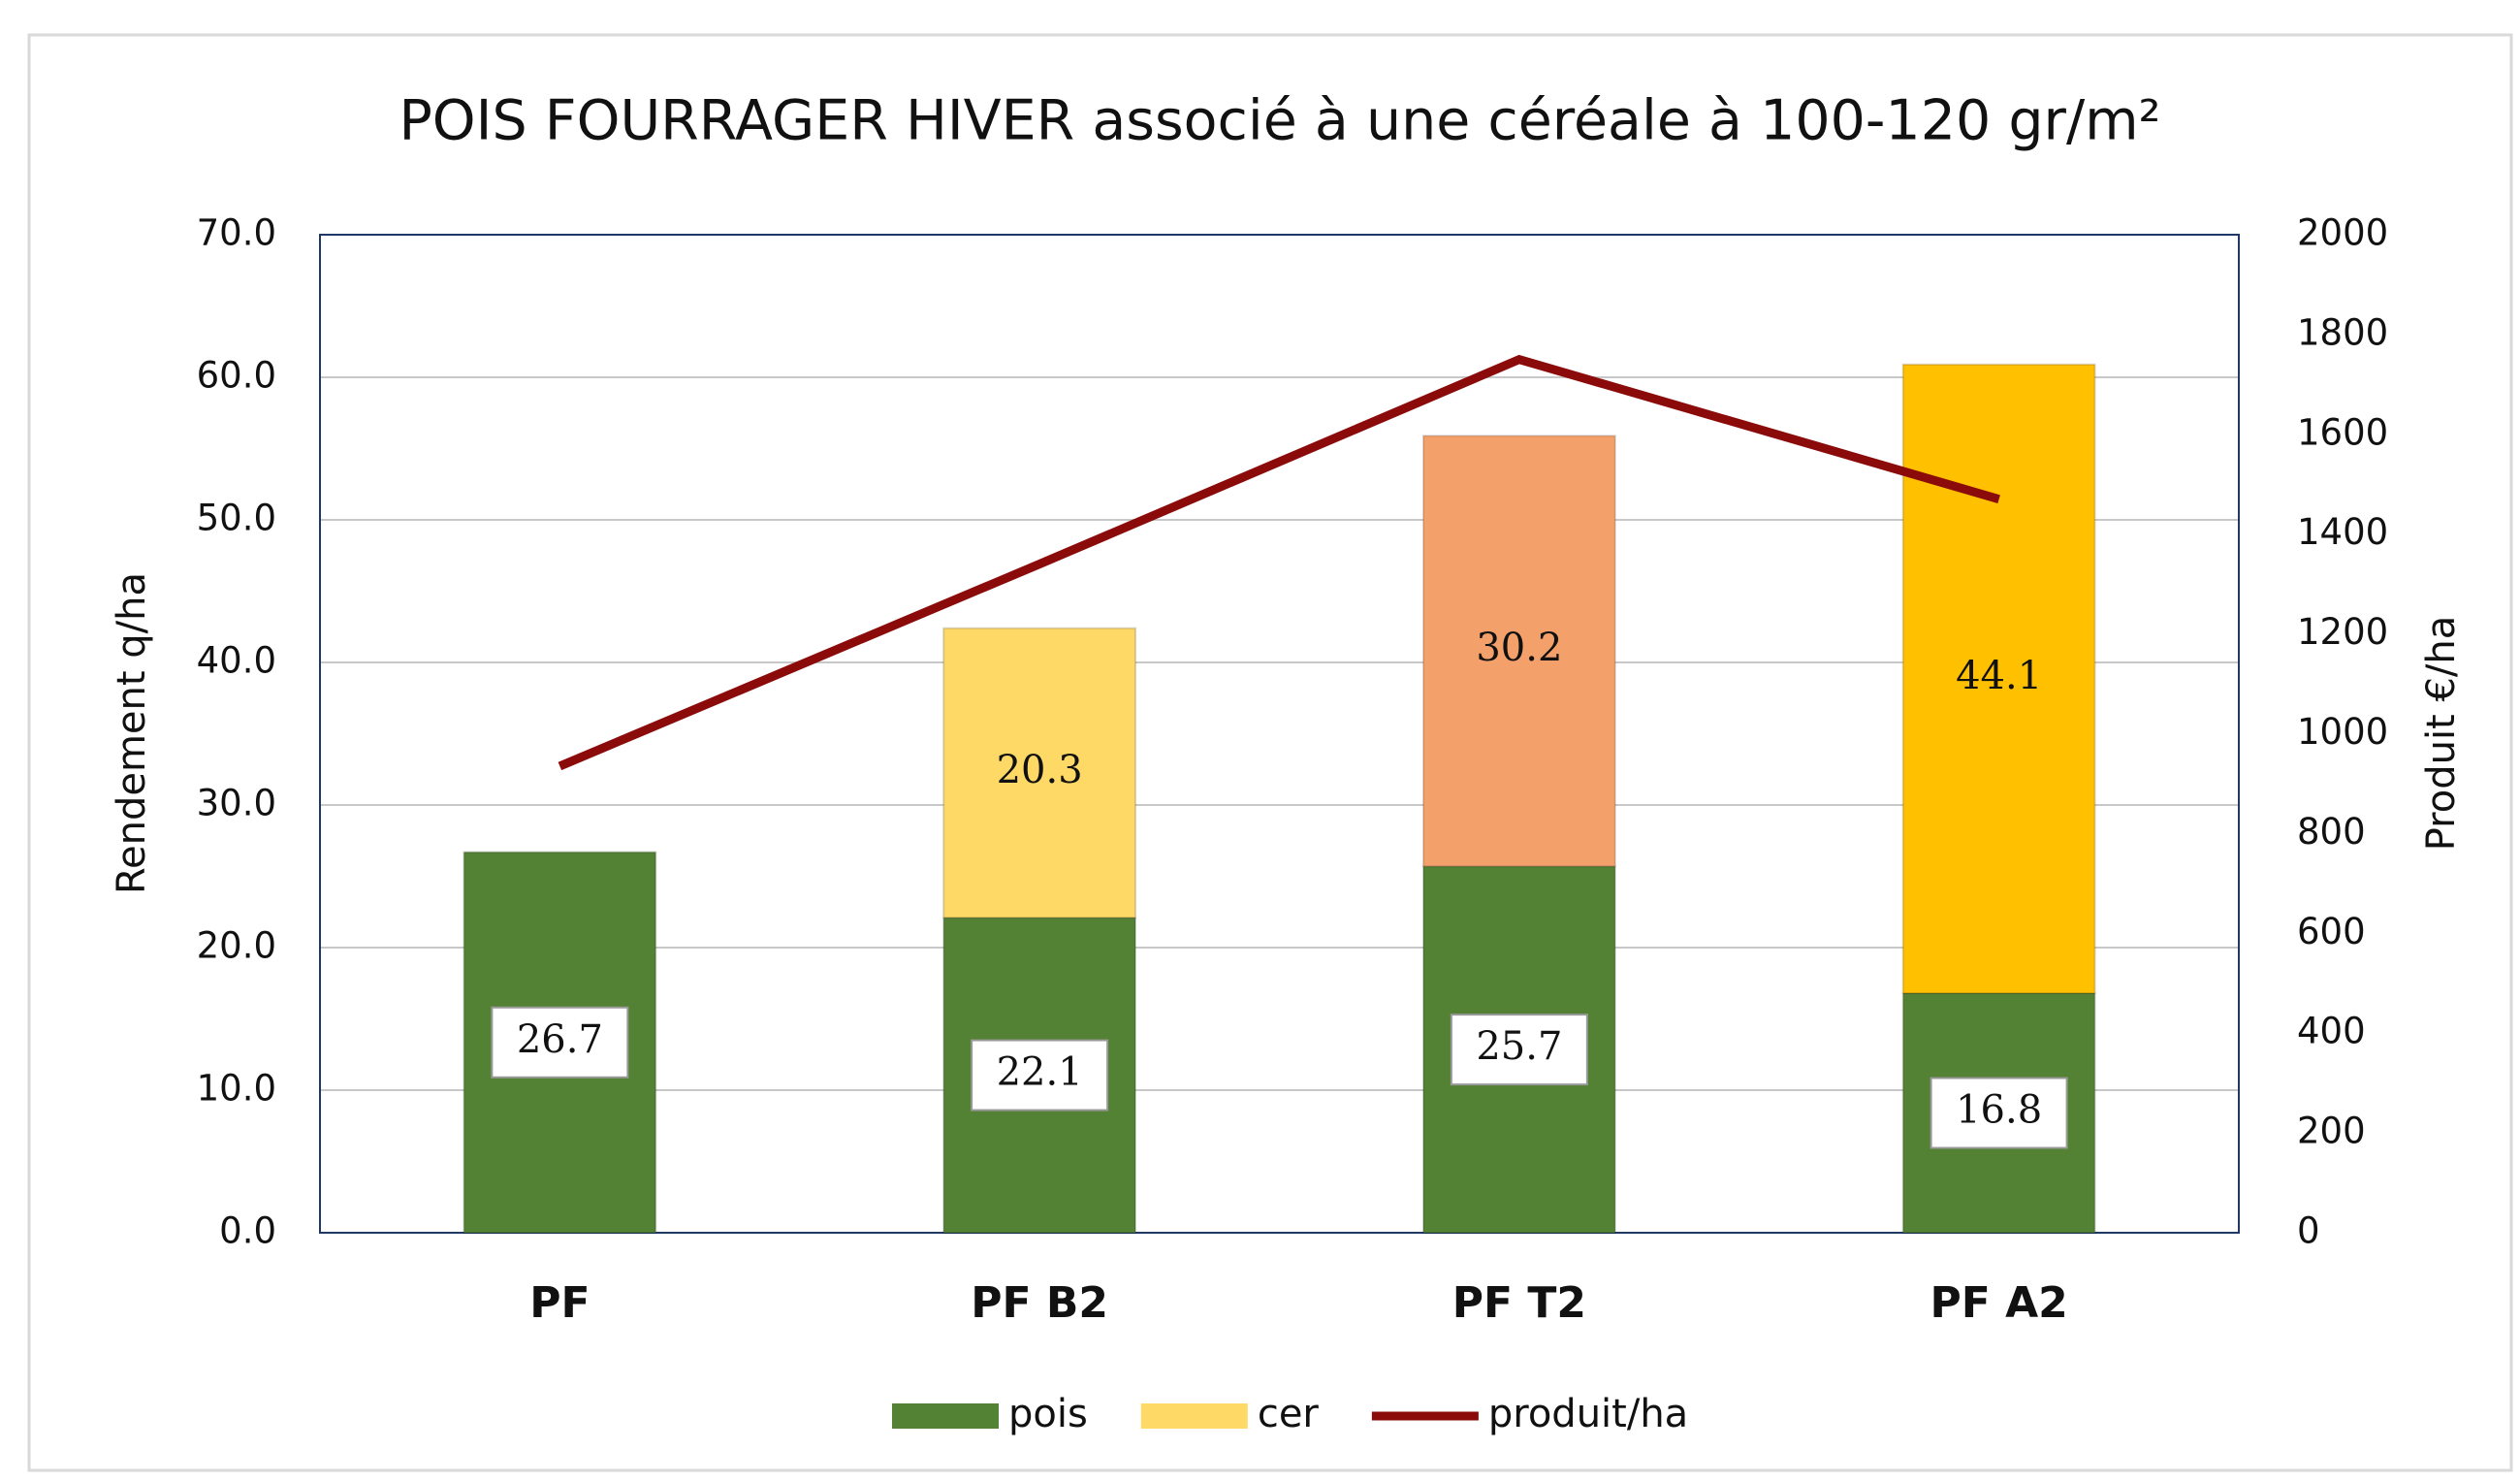 This screenshot has height=1482, width=2520. I want to click on y2-tick-label: 1000, so click(2343, 732).